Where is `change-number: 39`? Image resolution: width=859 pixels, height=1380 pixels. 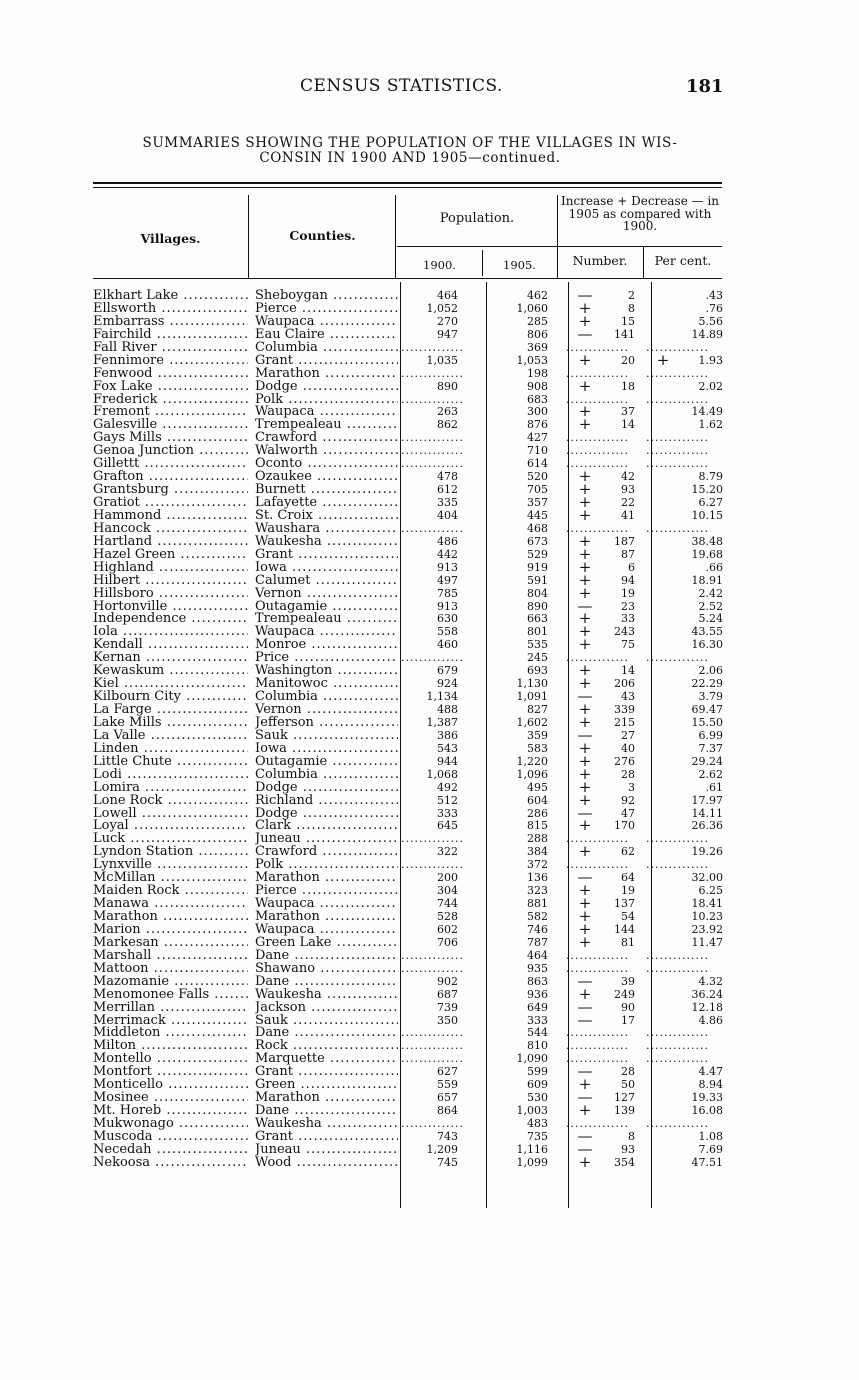 change-number: 39 is located at coordinates (628, 981).